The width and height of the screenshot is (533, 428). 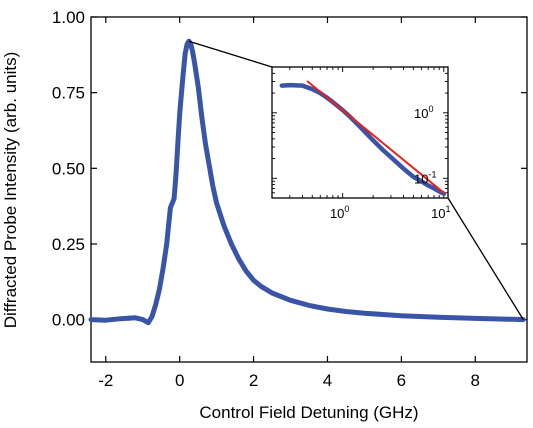 I want to click on y-tick-label: 0.25, so click(x=68, y=244).